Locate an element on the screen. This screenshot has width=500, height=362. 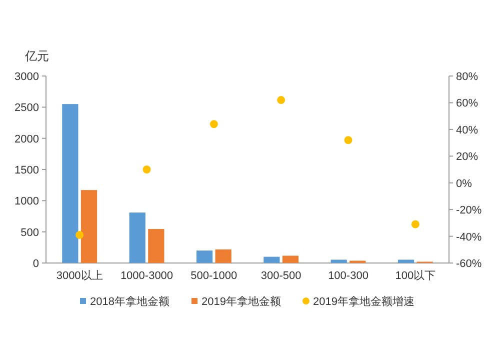
x-tick-label: 300-500 is located at coordinates (281, 276).